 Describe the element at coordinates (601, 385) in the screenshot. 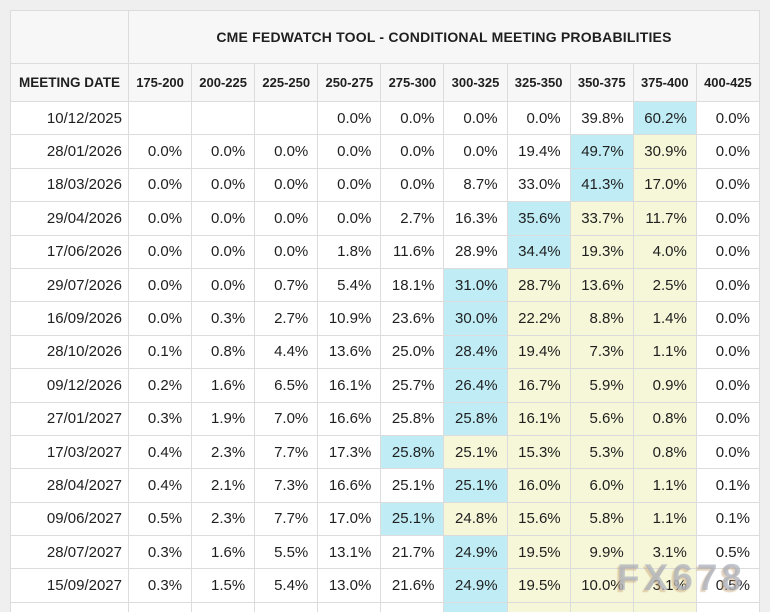

I see `probability-cell: 5.9%` at that location.